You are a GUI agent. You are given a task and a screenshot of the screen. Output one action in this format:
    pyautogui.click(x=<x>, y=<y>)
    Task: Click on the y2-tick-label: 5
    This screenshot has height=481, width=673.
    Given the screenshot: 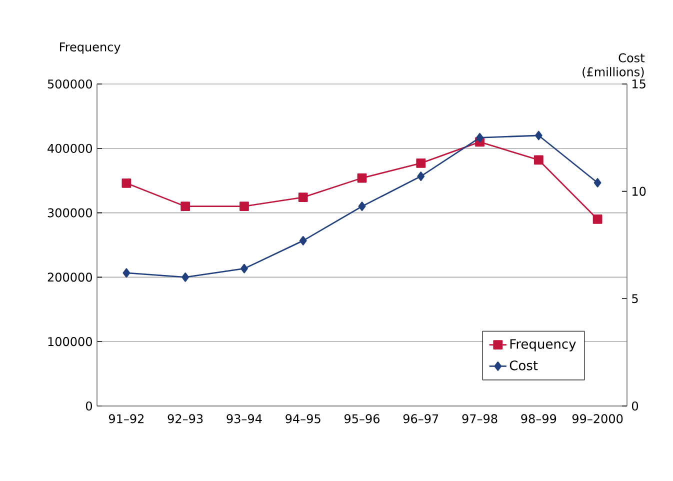 What is the action you would take?
    pyautogui.click(x=635, y=299)
    